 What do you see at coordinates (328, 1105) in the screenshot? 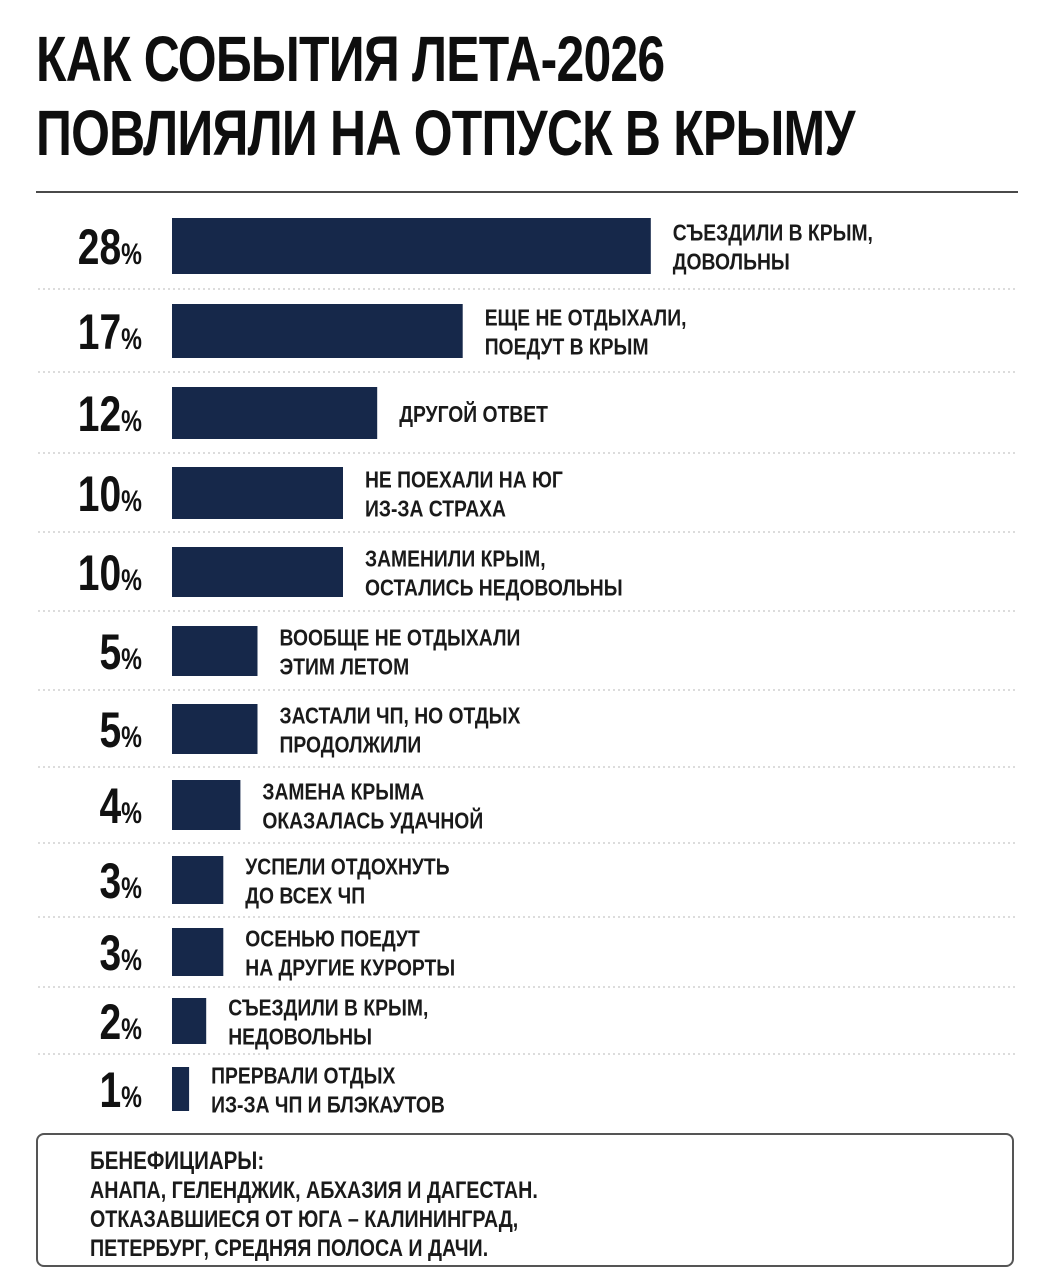
I see `category-label: ИЗ-ЗА ЧП И БЛЭКАУТОВ` at bounding box center [328, 1105].